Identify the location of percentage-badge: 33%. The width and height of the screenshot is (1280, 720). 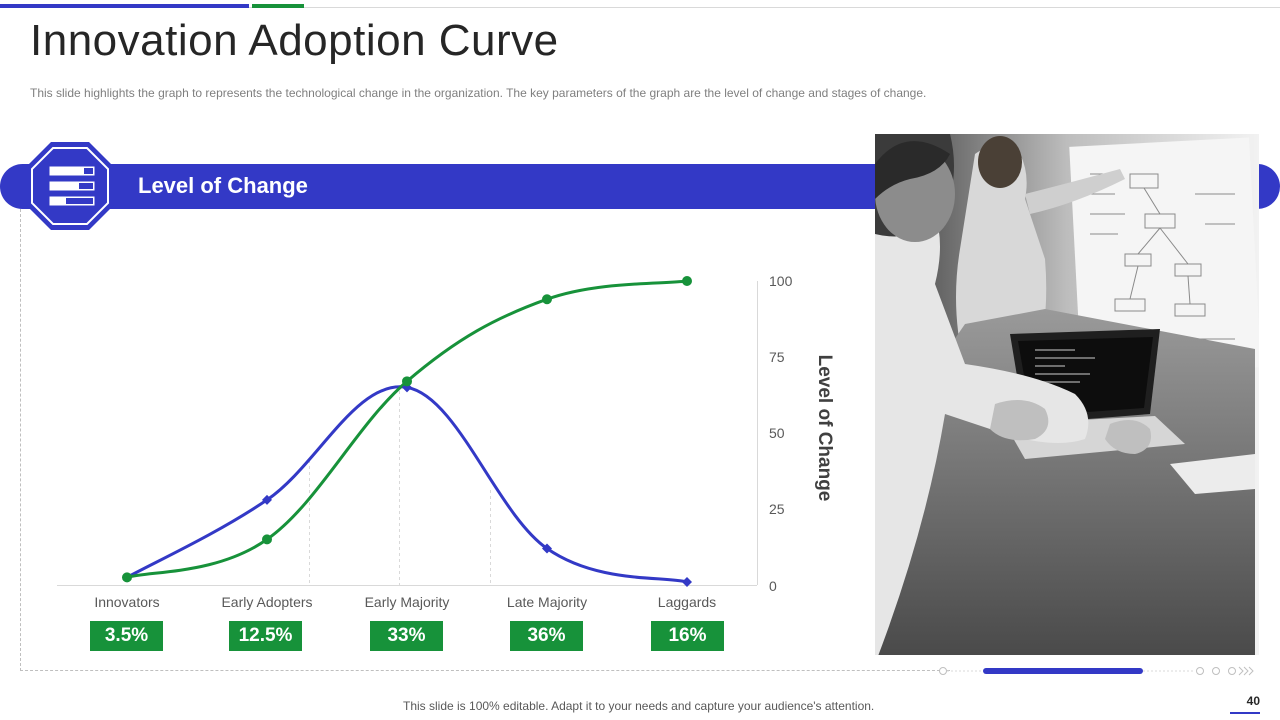
(406, 636).